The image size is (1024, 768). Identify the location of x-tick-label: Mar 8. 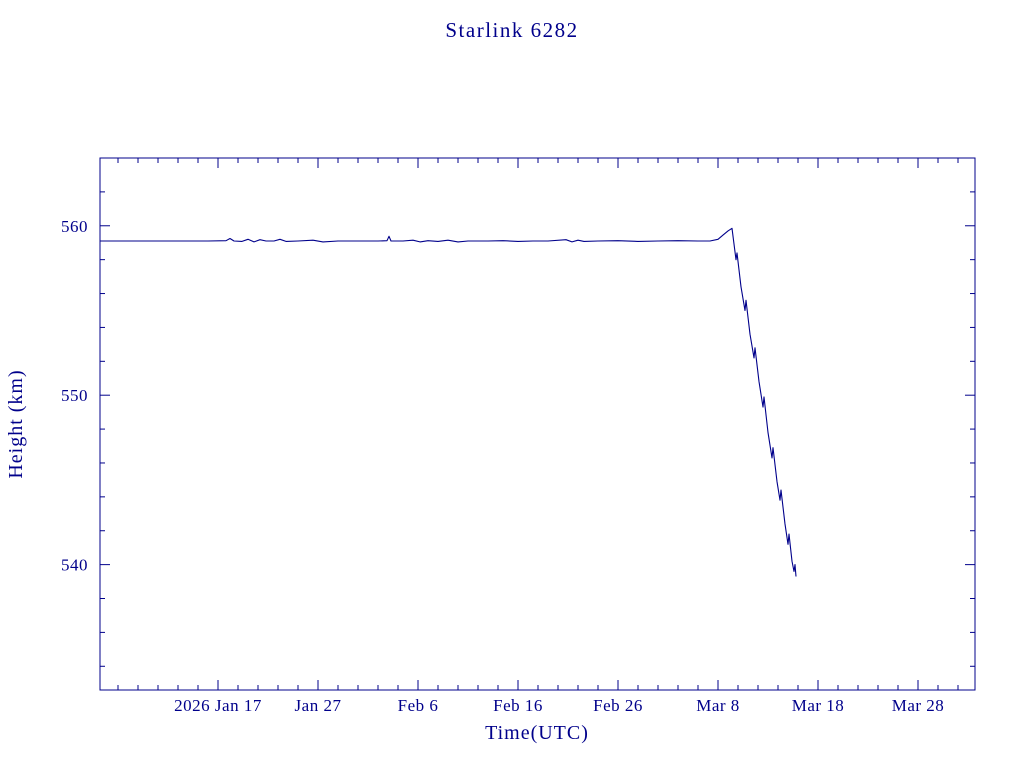
(718, 705).